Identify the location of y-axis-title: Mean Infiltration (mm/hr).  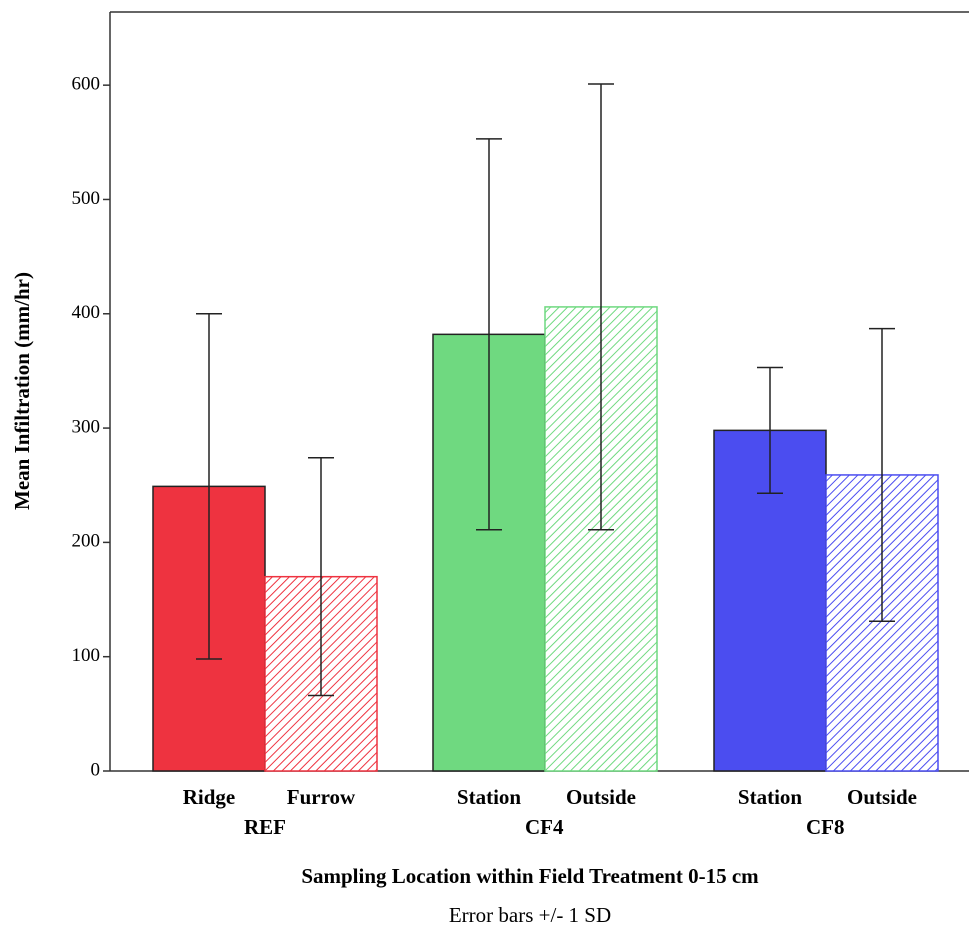
(22, 391).